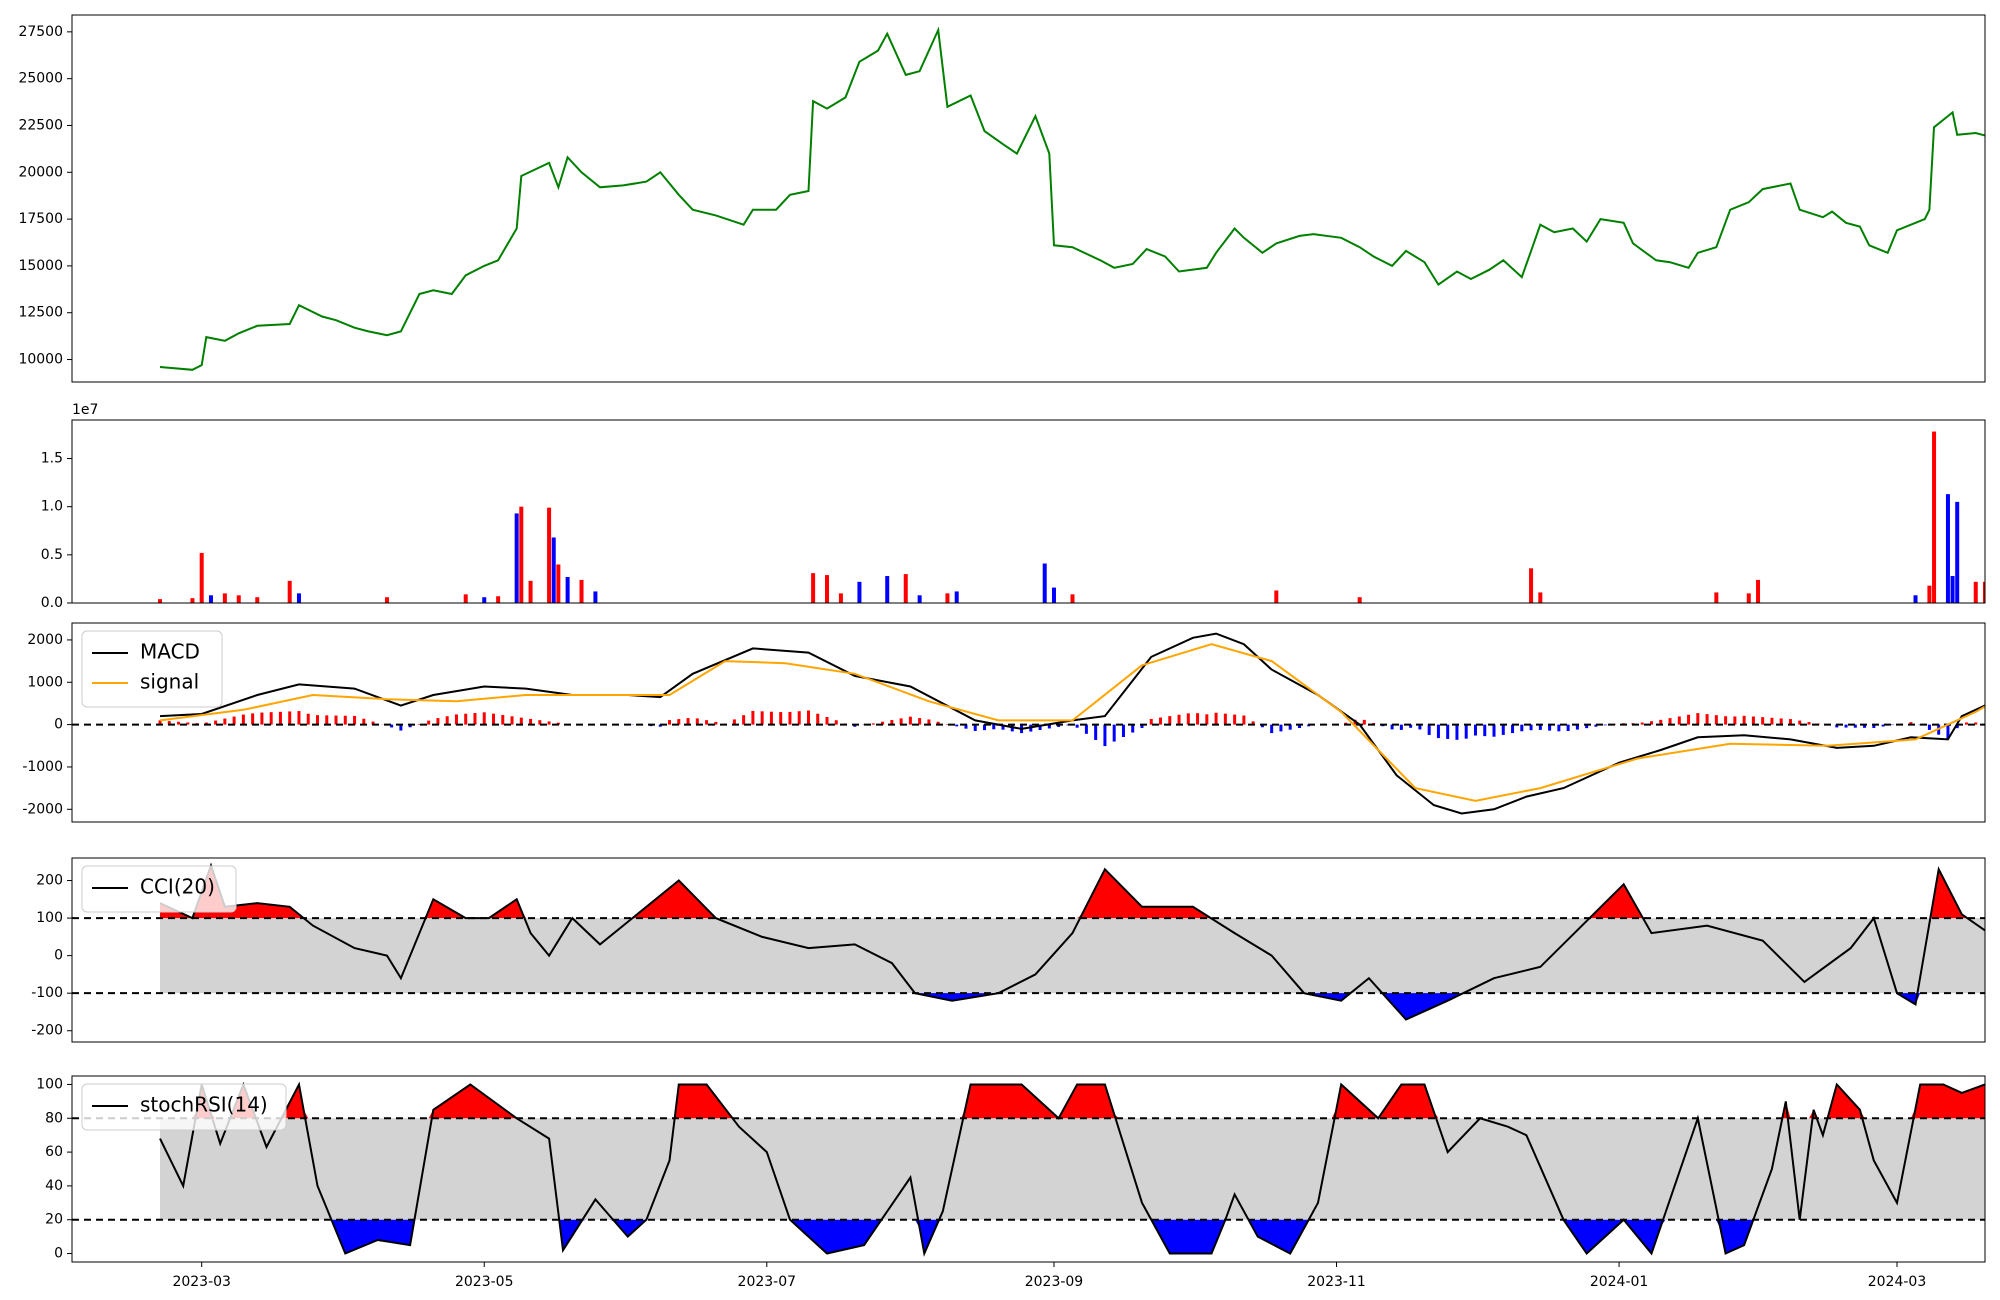  Describe the element at coordinates (45, 640) in the screenshot. I see `y-tick-label: 2000` at that location.